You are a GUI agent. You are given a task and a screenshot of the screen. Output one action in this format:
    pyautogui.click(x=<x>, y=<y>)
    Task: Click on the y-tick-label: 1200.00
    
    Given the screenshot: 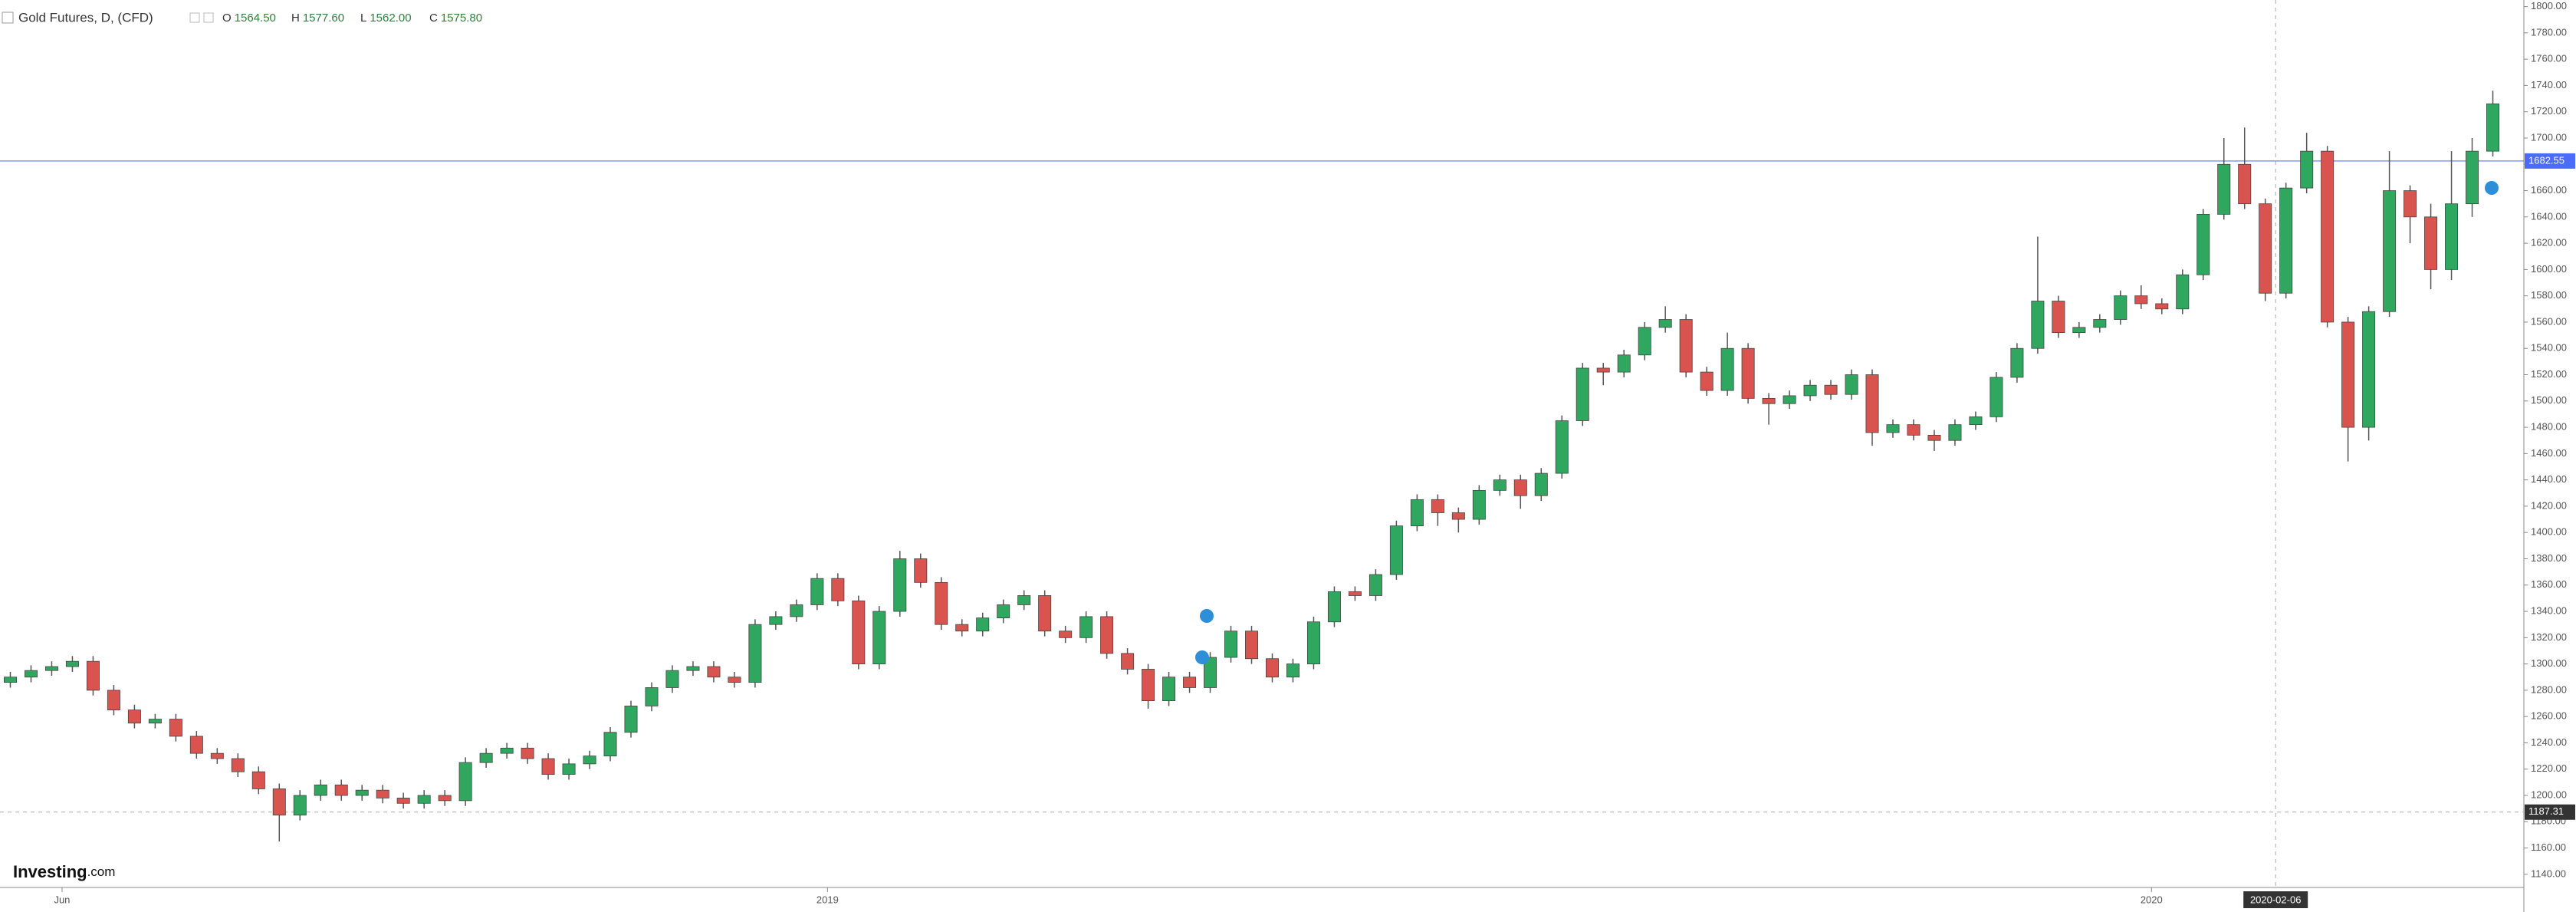 What is the action you would take?
    pyautogui.click(x=2549, y=794)
    